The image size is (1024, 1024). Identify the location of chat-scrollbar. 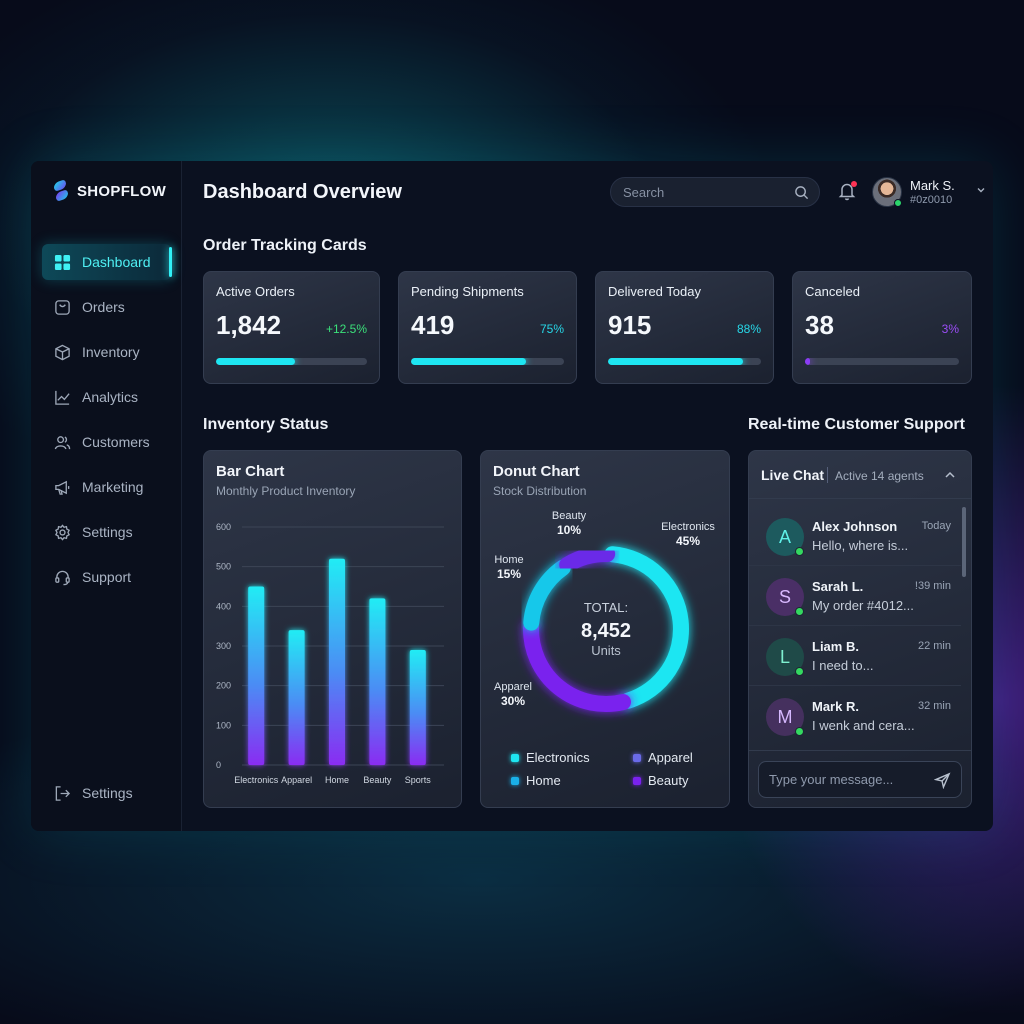
(964, 542).